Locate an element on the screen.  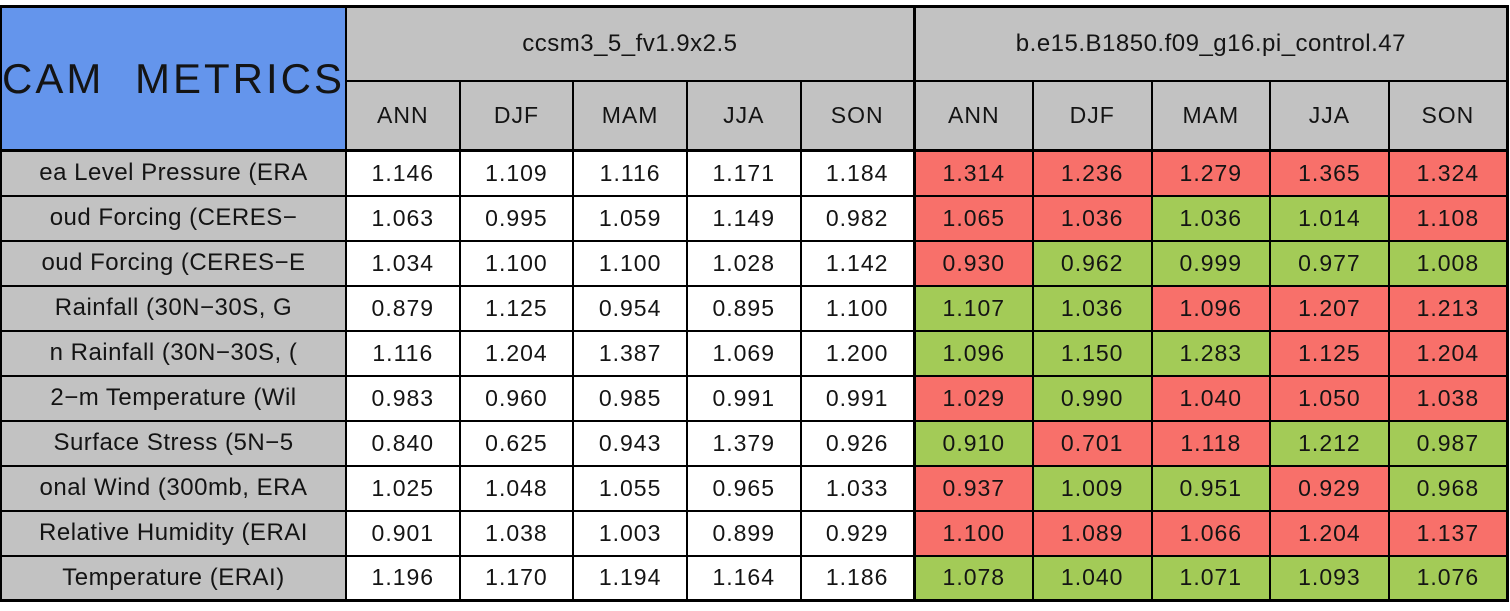
metric-value-reference: 0.943 is located at coordinates (630, 443).